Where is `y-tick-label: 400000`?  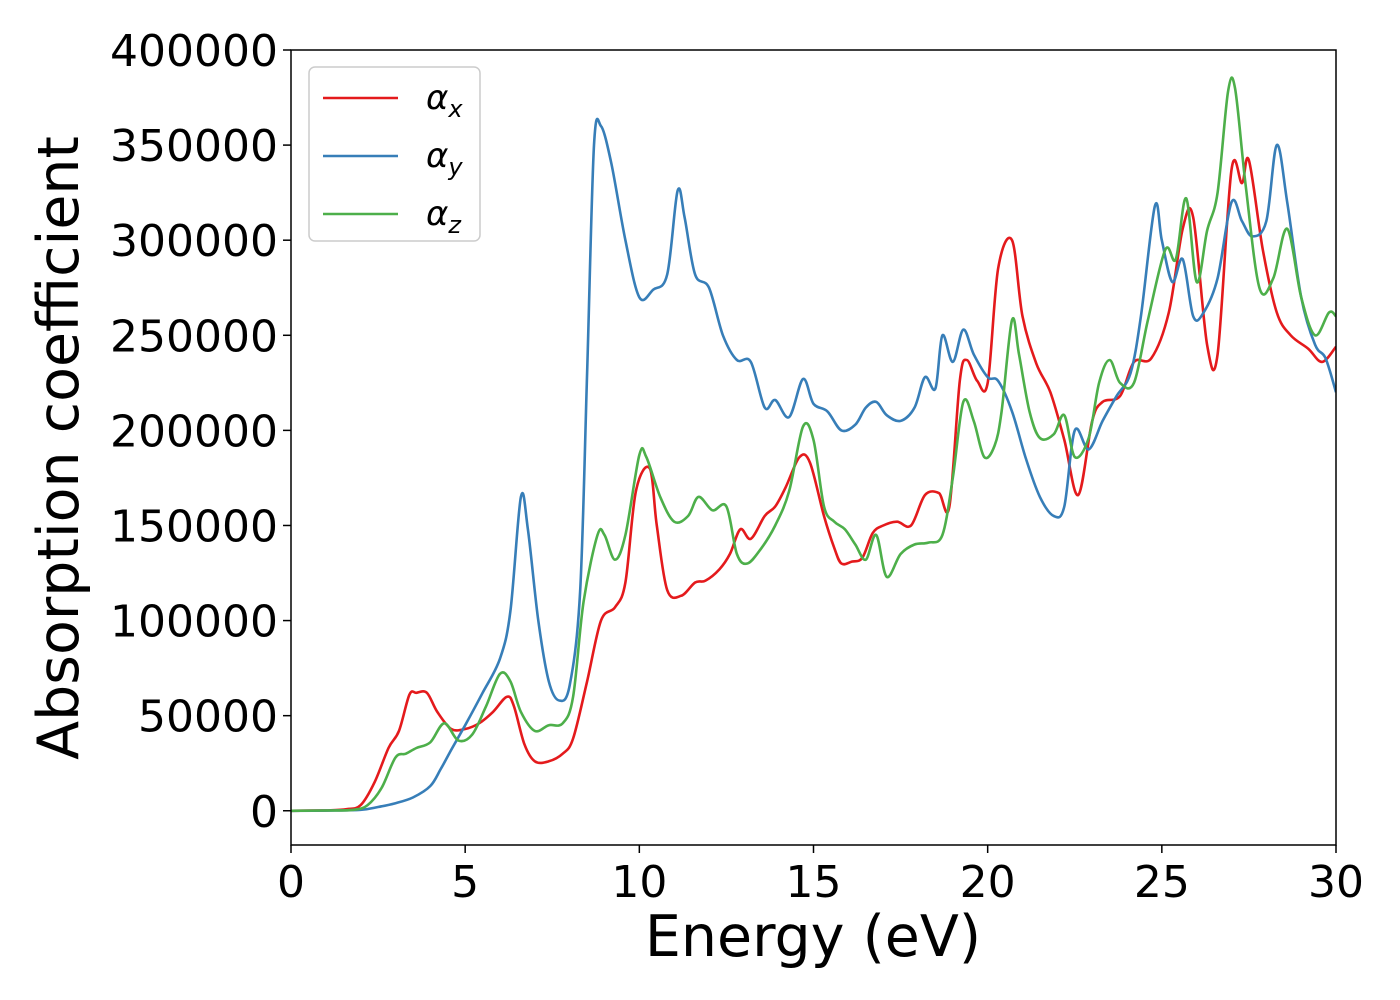 y-tick-label: 400000 is located at coordinates (194, 51).